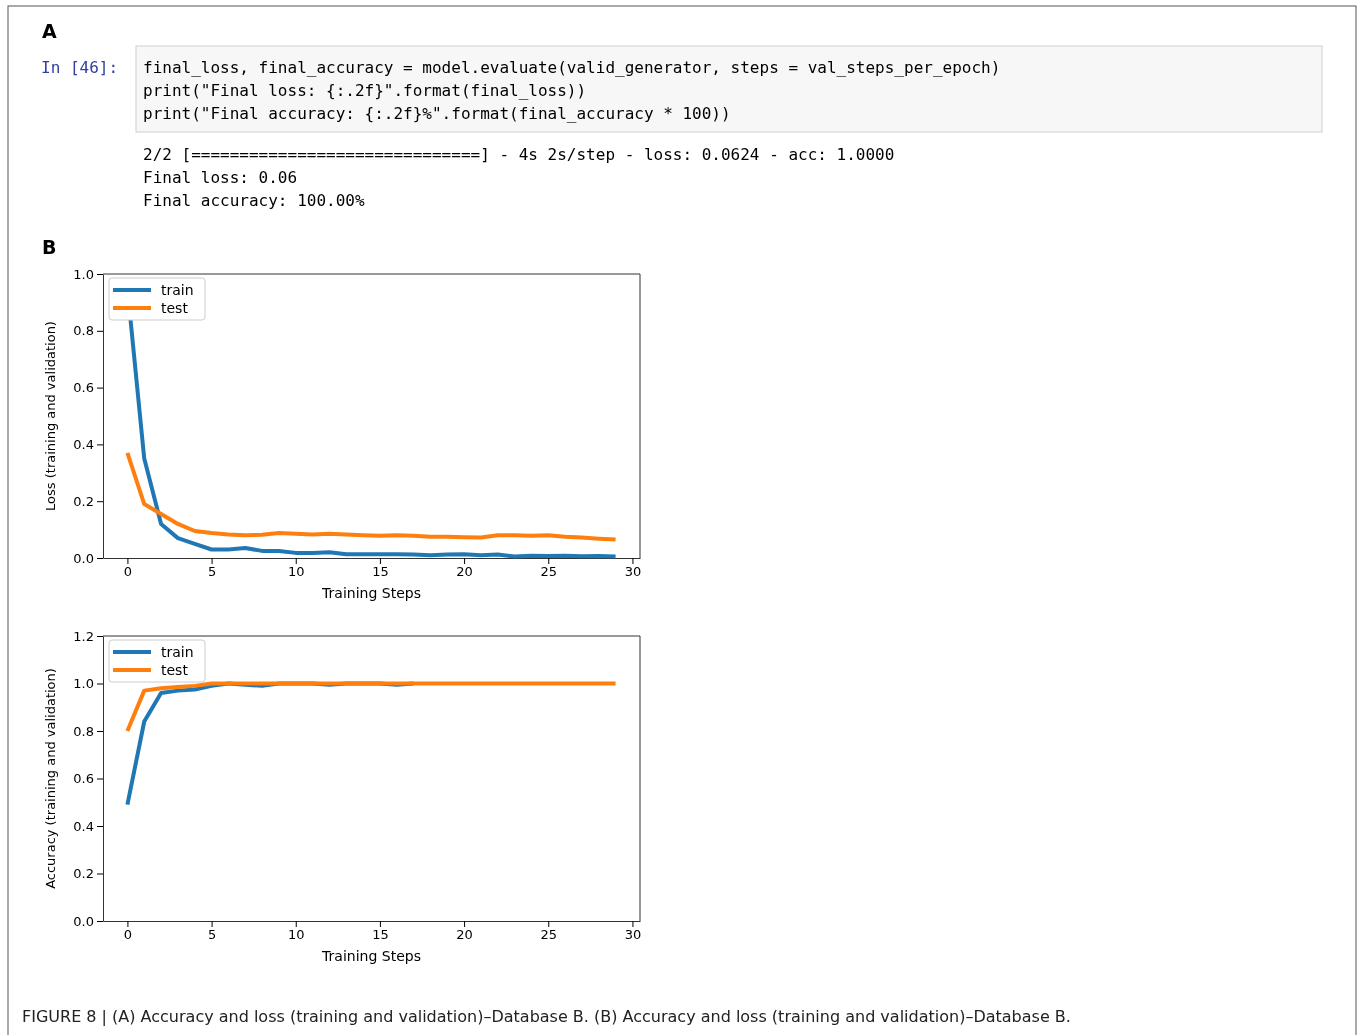 The height and width of the screenshot is (1035, 1358). Describe the element at coordinates (80, 67) in the screenshot. I see `text: In [46]:` at that location.